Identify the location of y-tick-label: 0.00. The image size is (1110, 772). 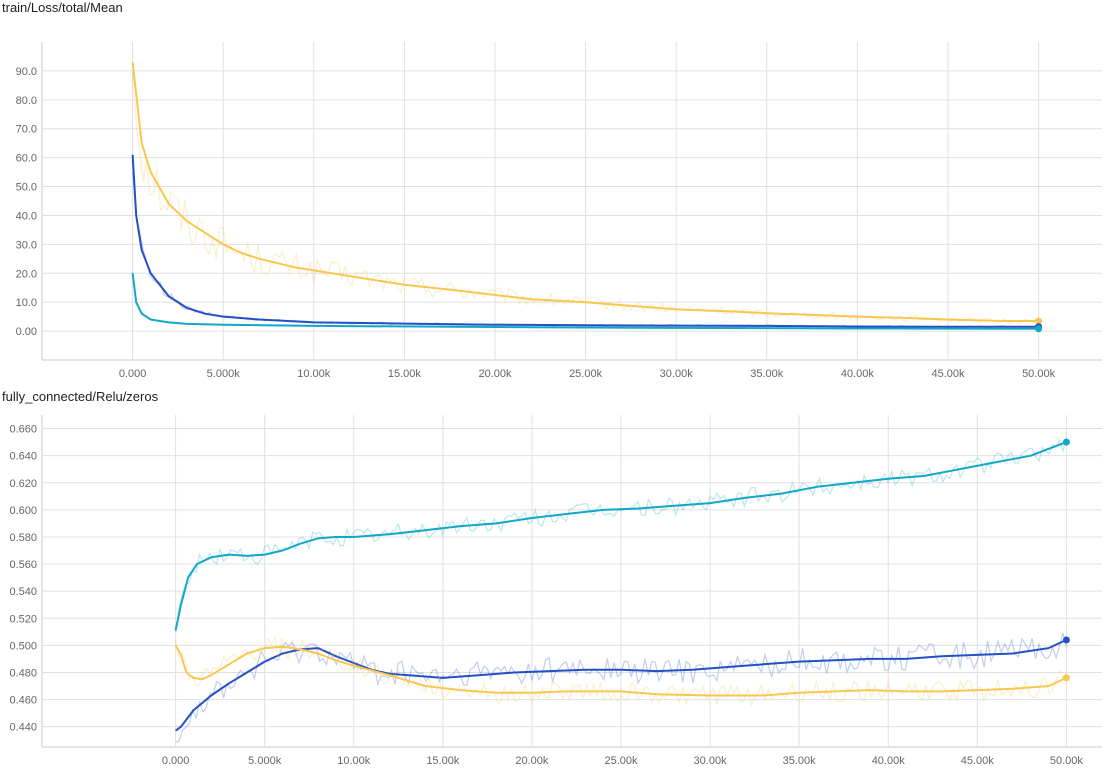
(26, 332).